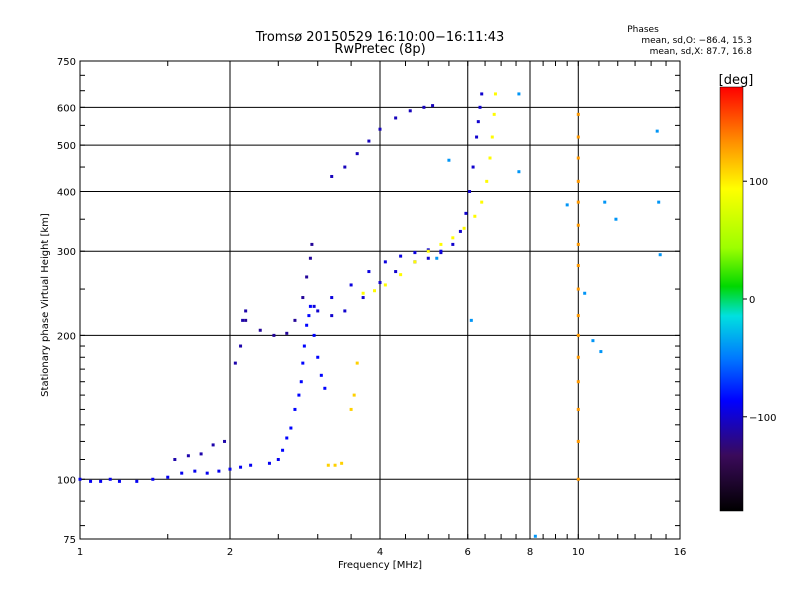 This screenshot has height=600, width=800. Describe the element at coordinates (731, 299) in the screenshot. I see `colorbar` at that location.